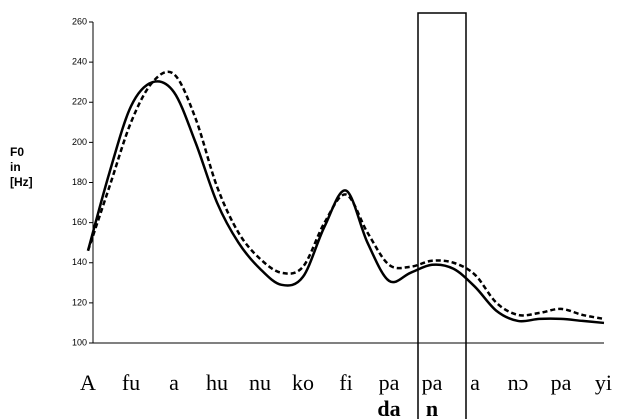  I want to click on y-tick-label: 160, so click(79, 222).